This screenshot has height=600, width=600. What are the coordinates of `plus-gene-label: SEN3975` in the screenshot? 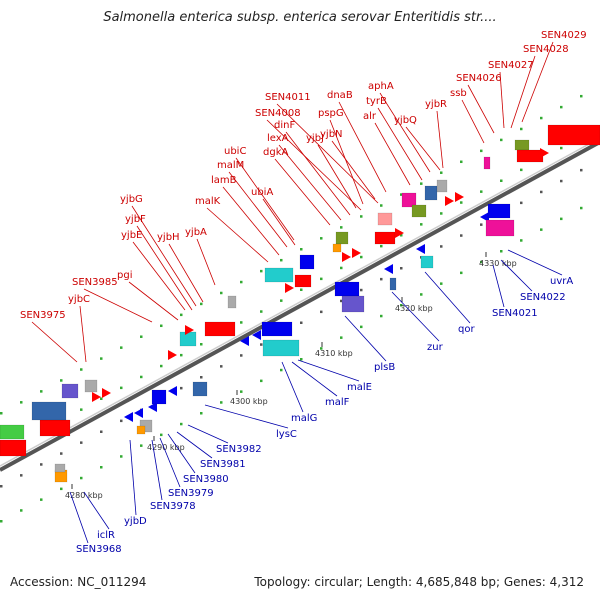 It's located at (43, 315).